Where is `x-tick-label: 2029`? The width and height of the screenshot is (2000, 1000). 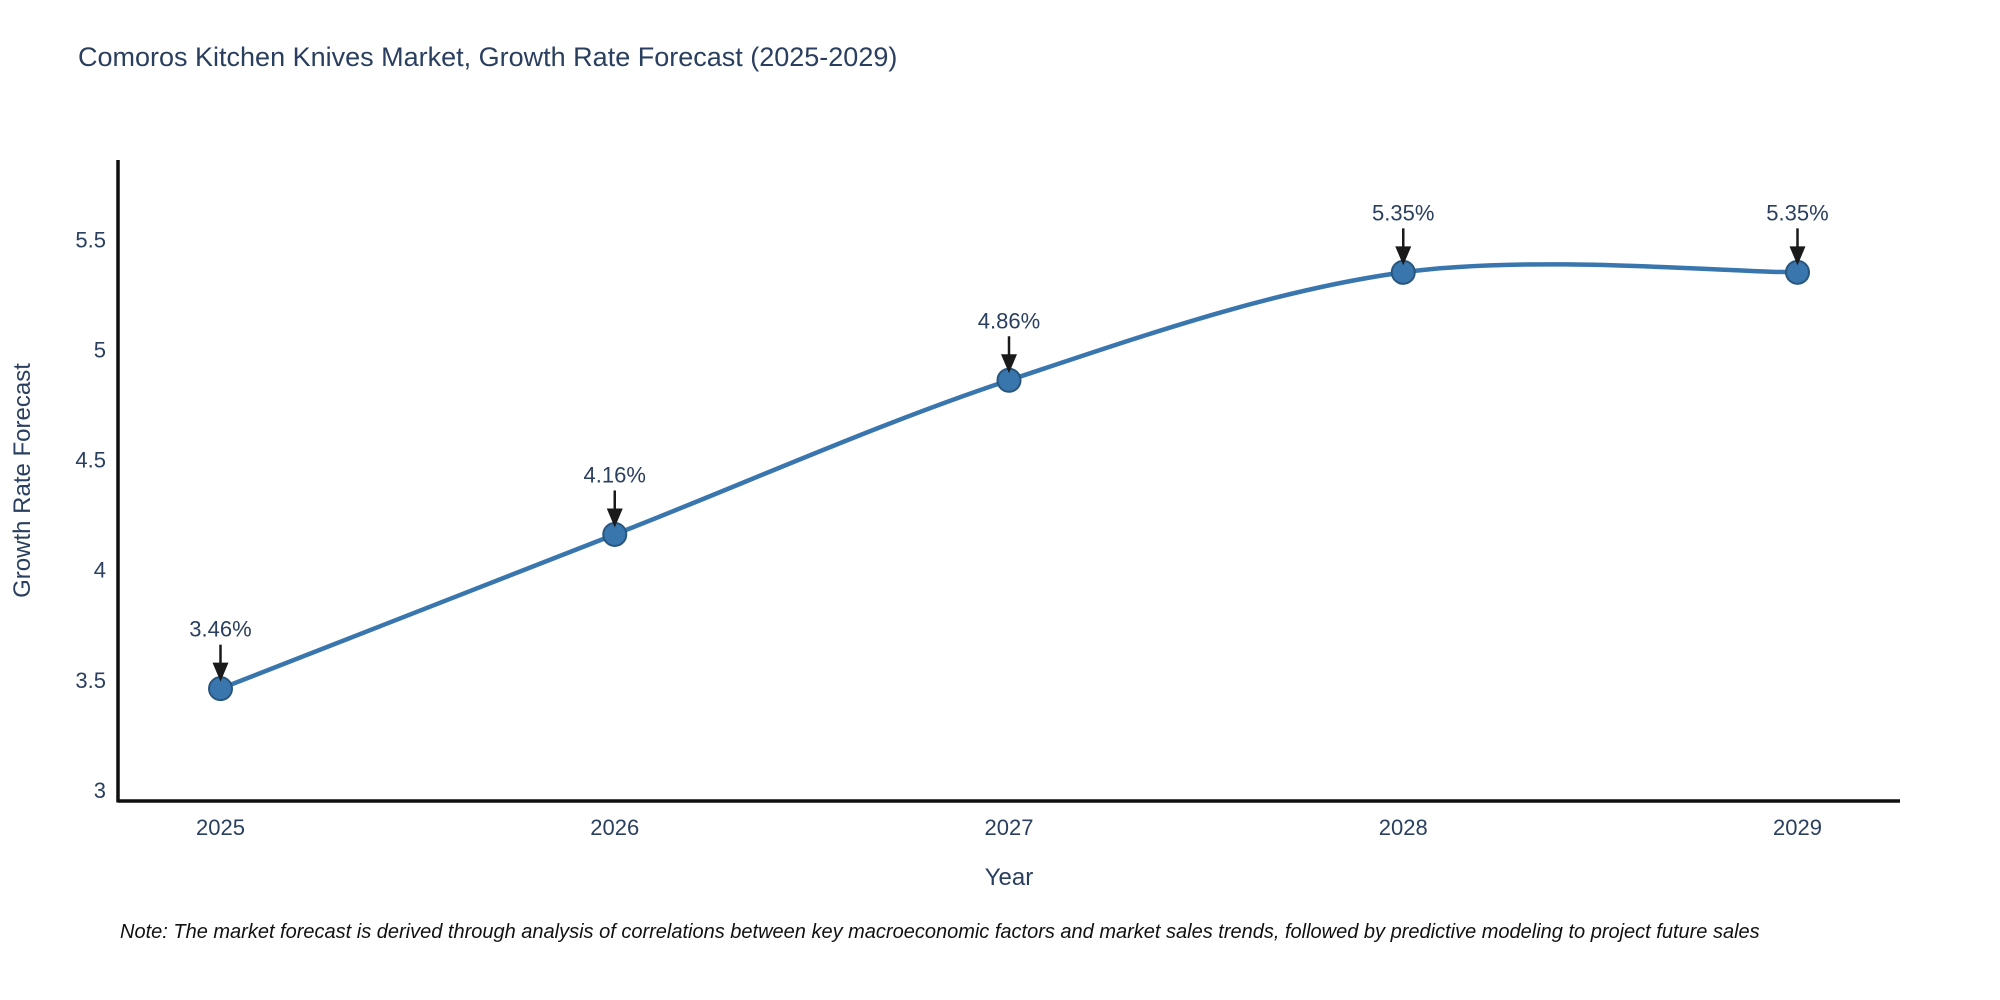
x-tick-label: 2029 is located at coordinates (1797, 827).